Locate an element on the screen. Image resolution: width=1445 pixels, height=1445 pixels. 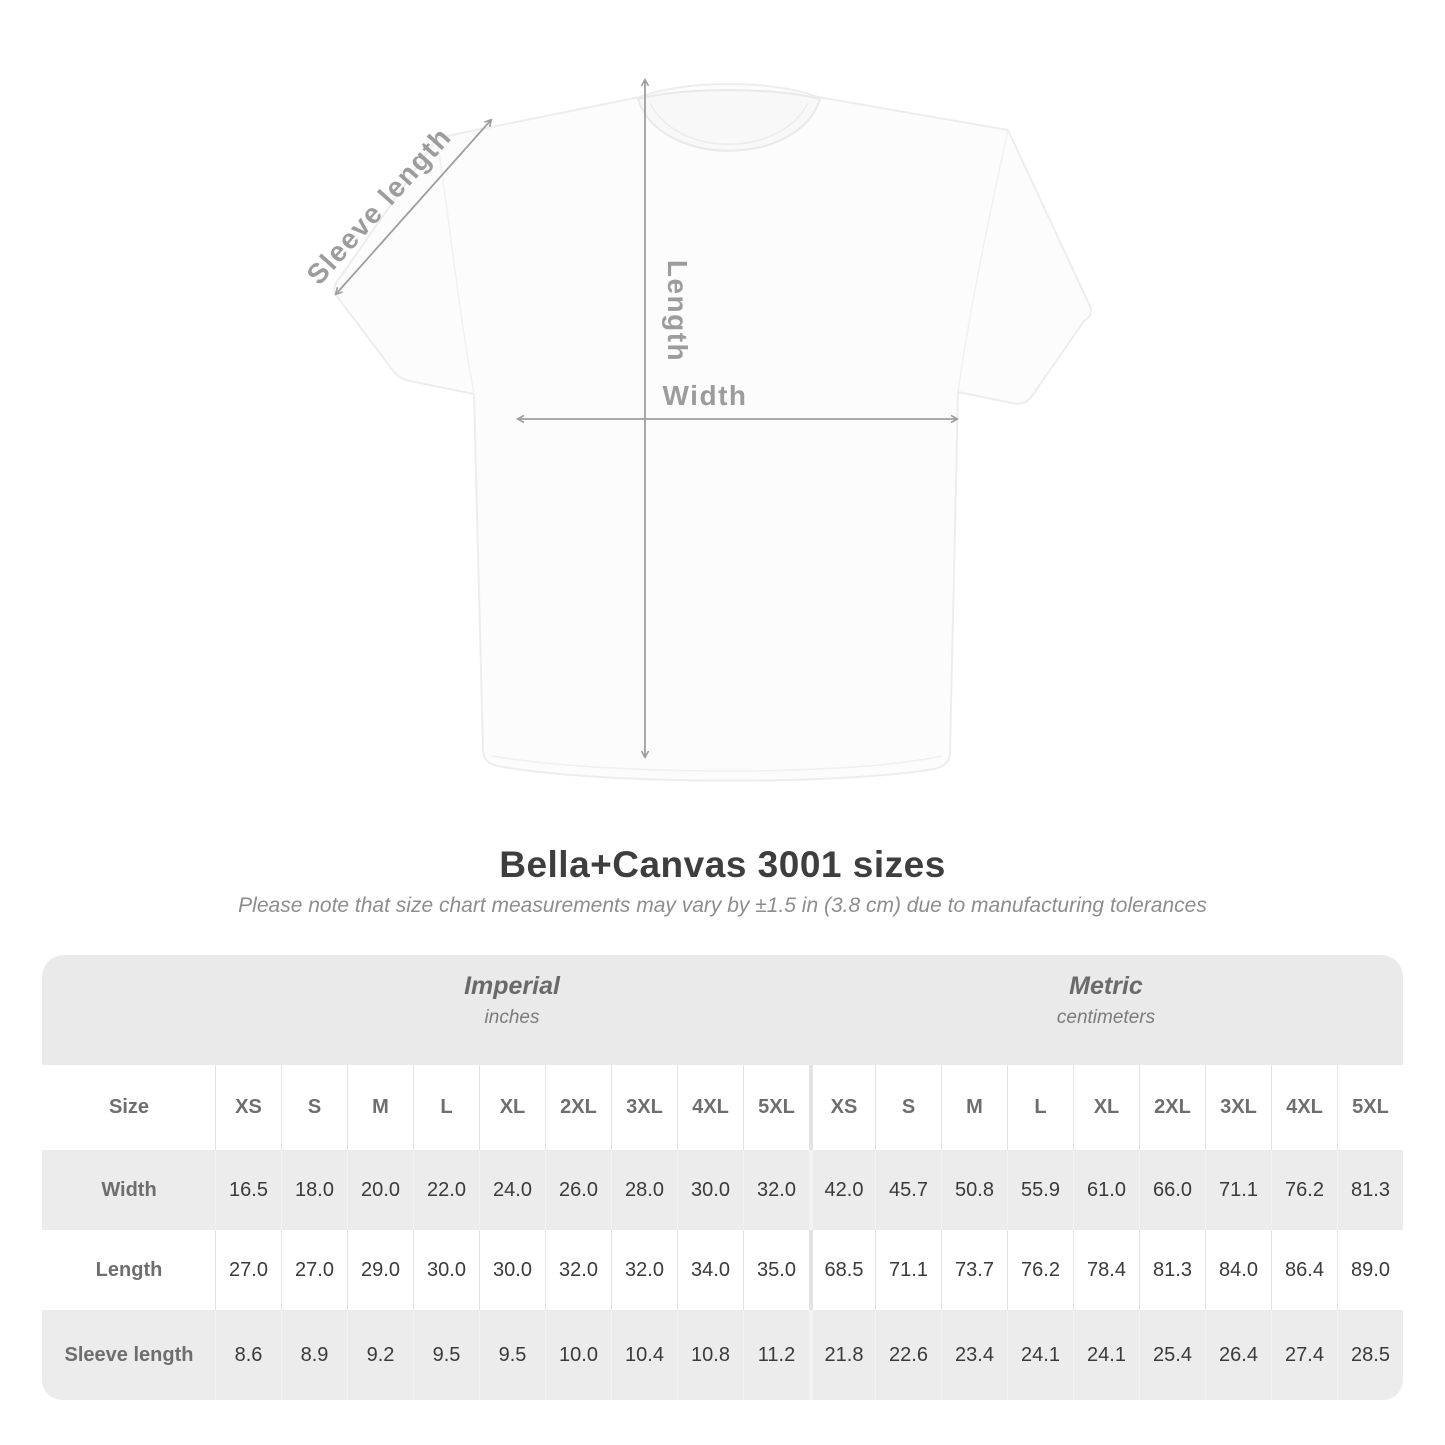
value-cell: 24.0 is located at coordinates (512, 1190).